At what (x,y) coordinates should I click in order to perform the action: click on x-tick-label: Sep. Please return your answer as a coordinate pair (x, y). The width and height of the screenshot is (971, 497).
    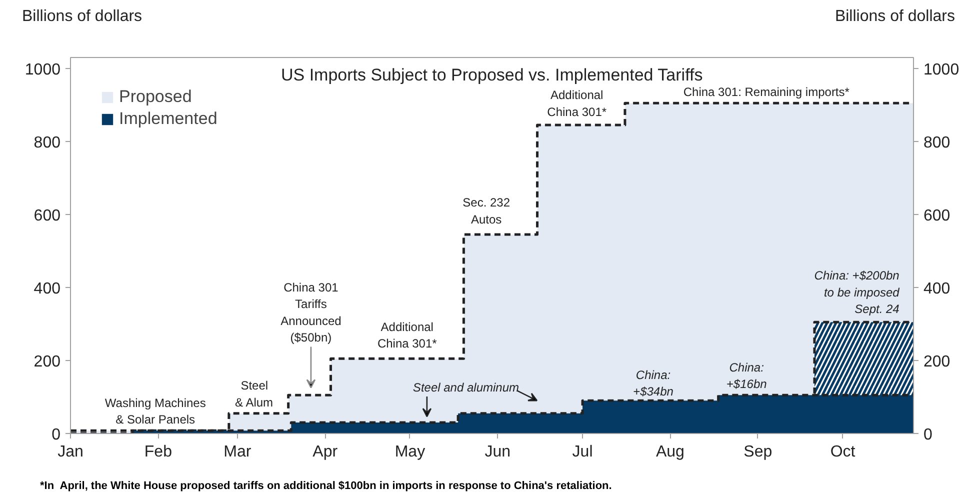
    Looking at the image, I should click on (758, 452).